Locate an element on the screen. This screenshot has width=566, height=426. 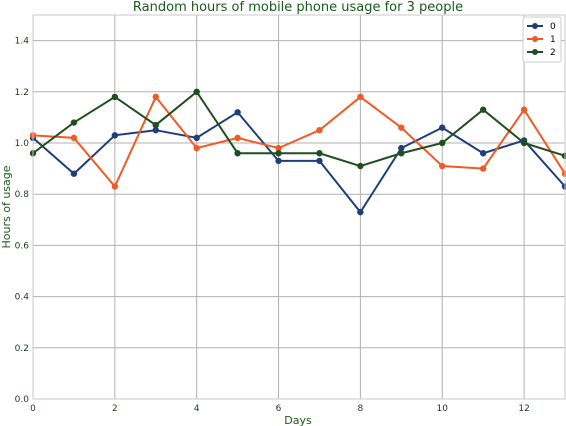
y-tick-label: 1.4 is located at coordinates (22, 42).